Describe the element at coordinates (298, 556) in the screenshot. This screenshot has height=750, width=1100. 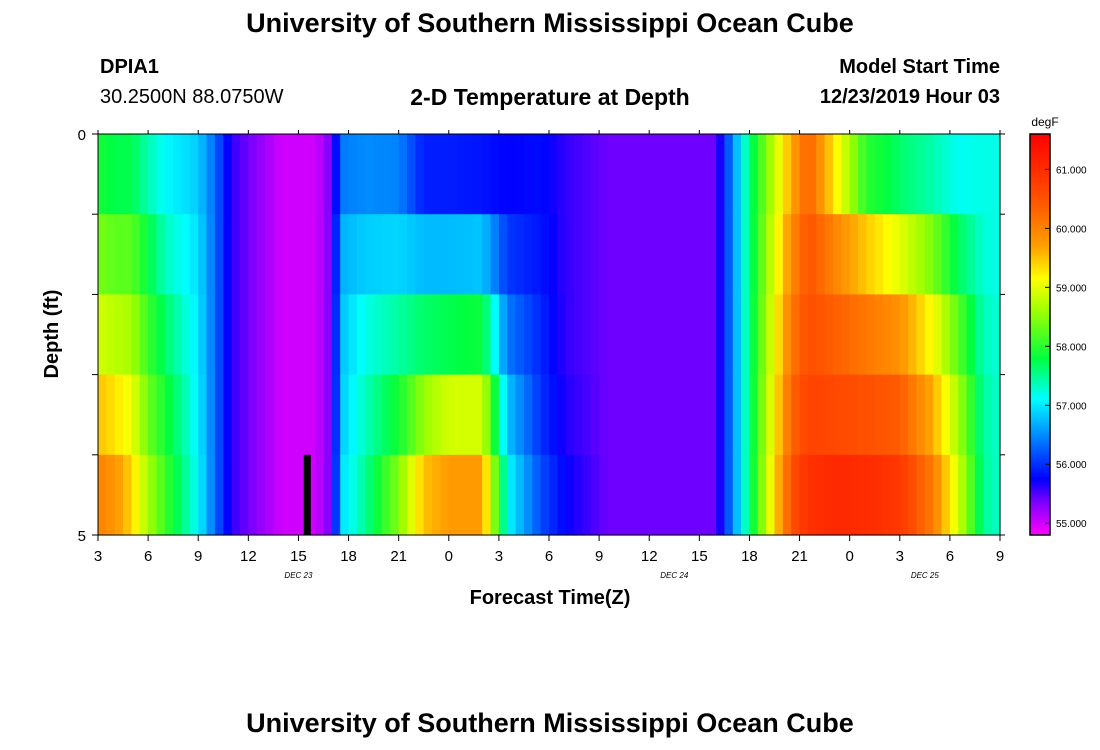
I see `x-tick-label: 15` at that location.